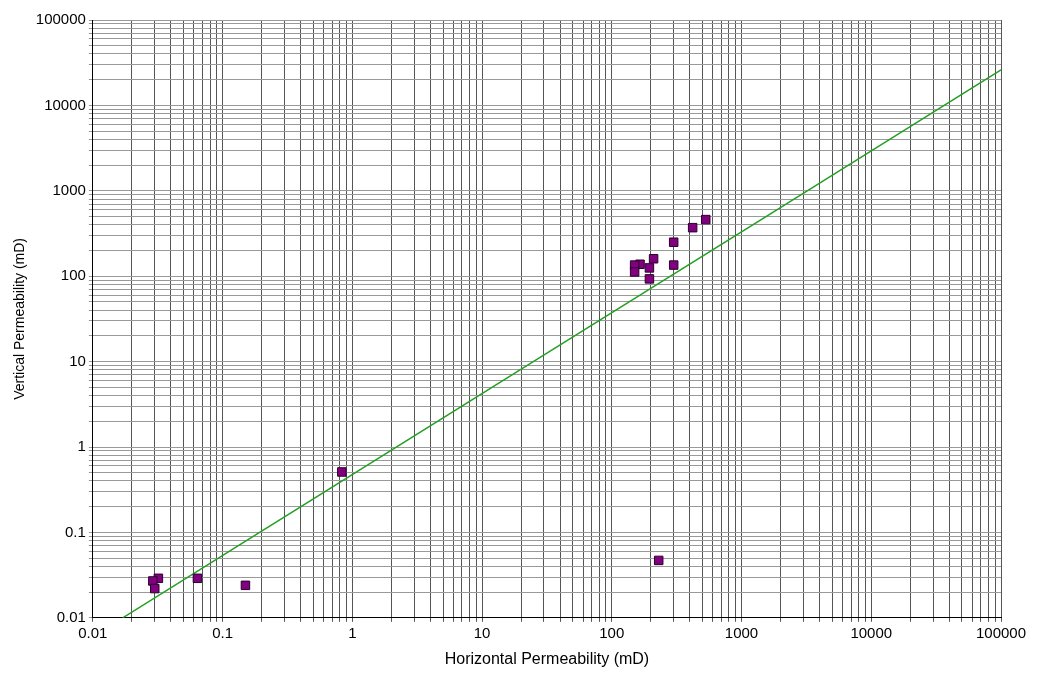 The width and height of the screenshot is (1039, 681). What do you see at coordinates (69, 189) in the screenshot?
I see `y-tick-label: 1000` at bounding box center [69, 189].